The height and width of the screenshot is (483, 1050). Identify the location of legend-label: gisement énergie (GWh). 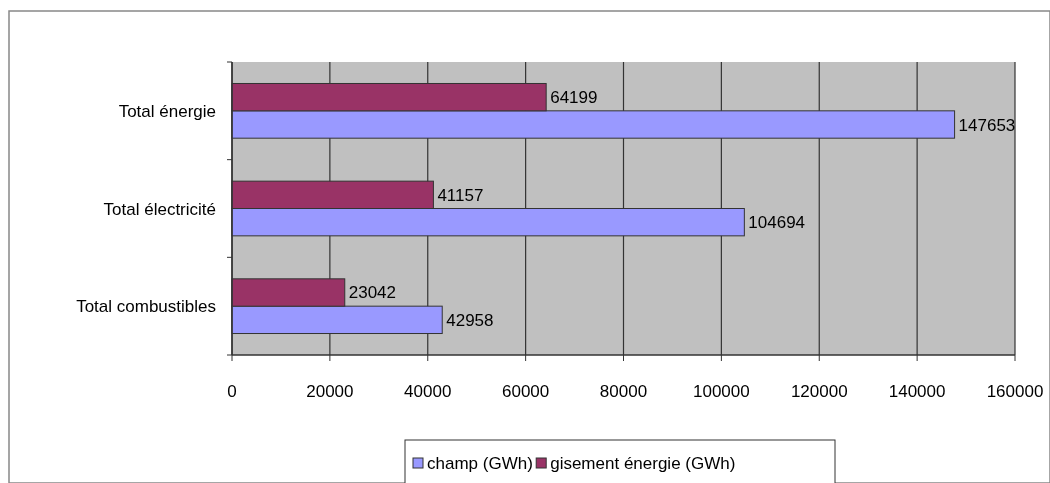
(643, 463).